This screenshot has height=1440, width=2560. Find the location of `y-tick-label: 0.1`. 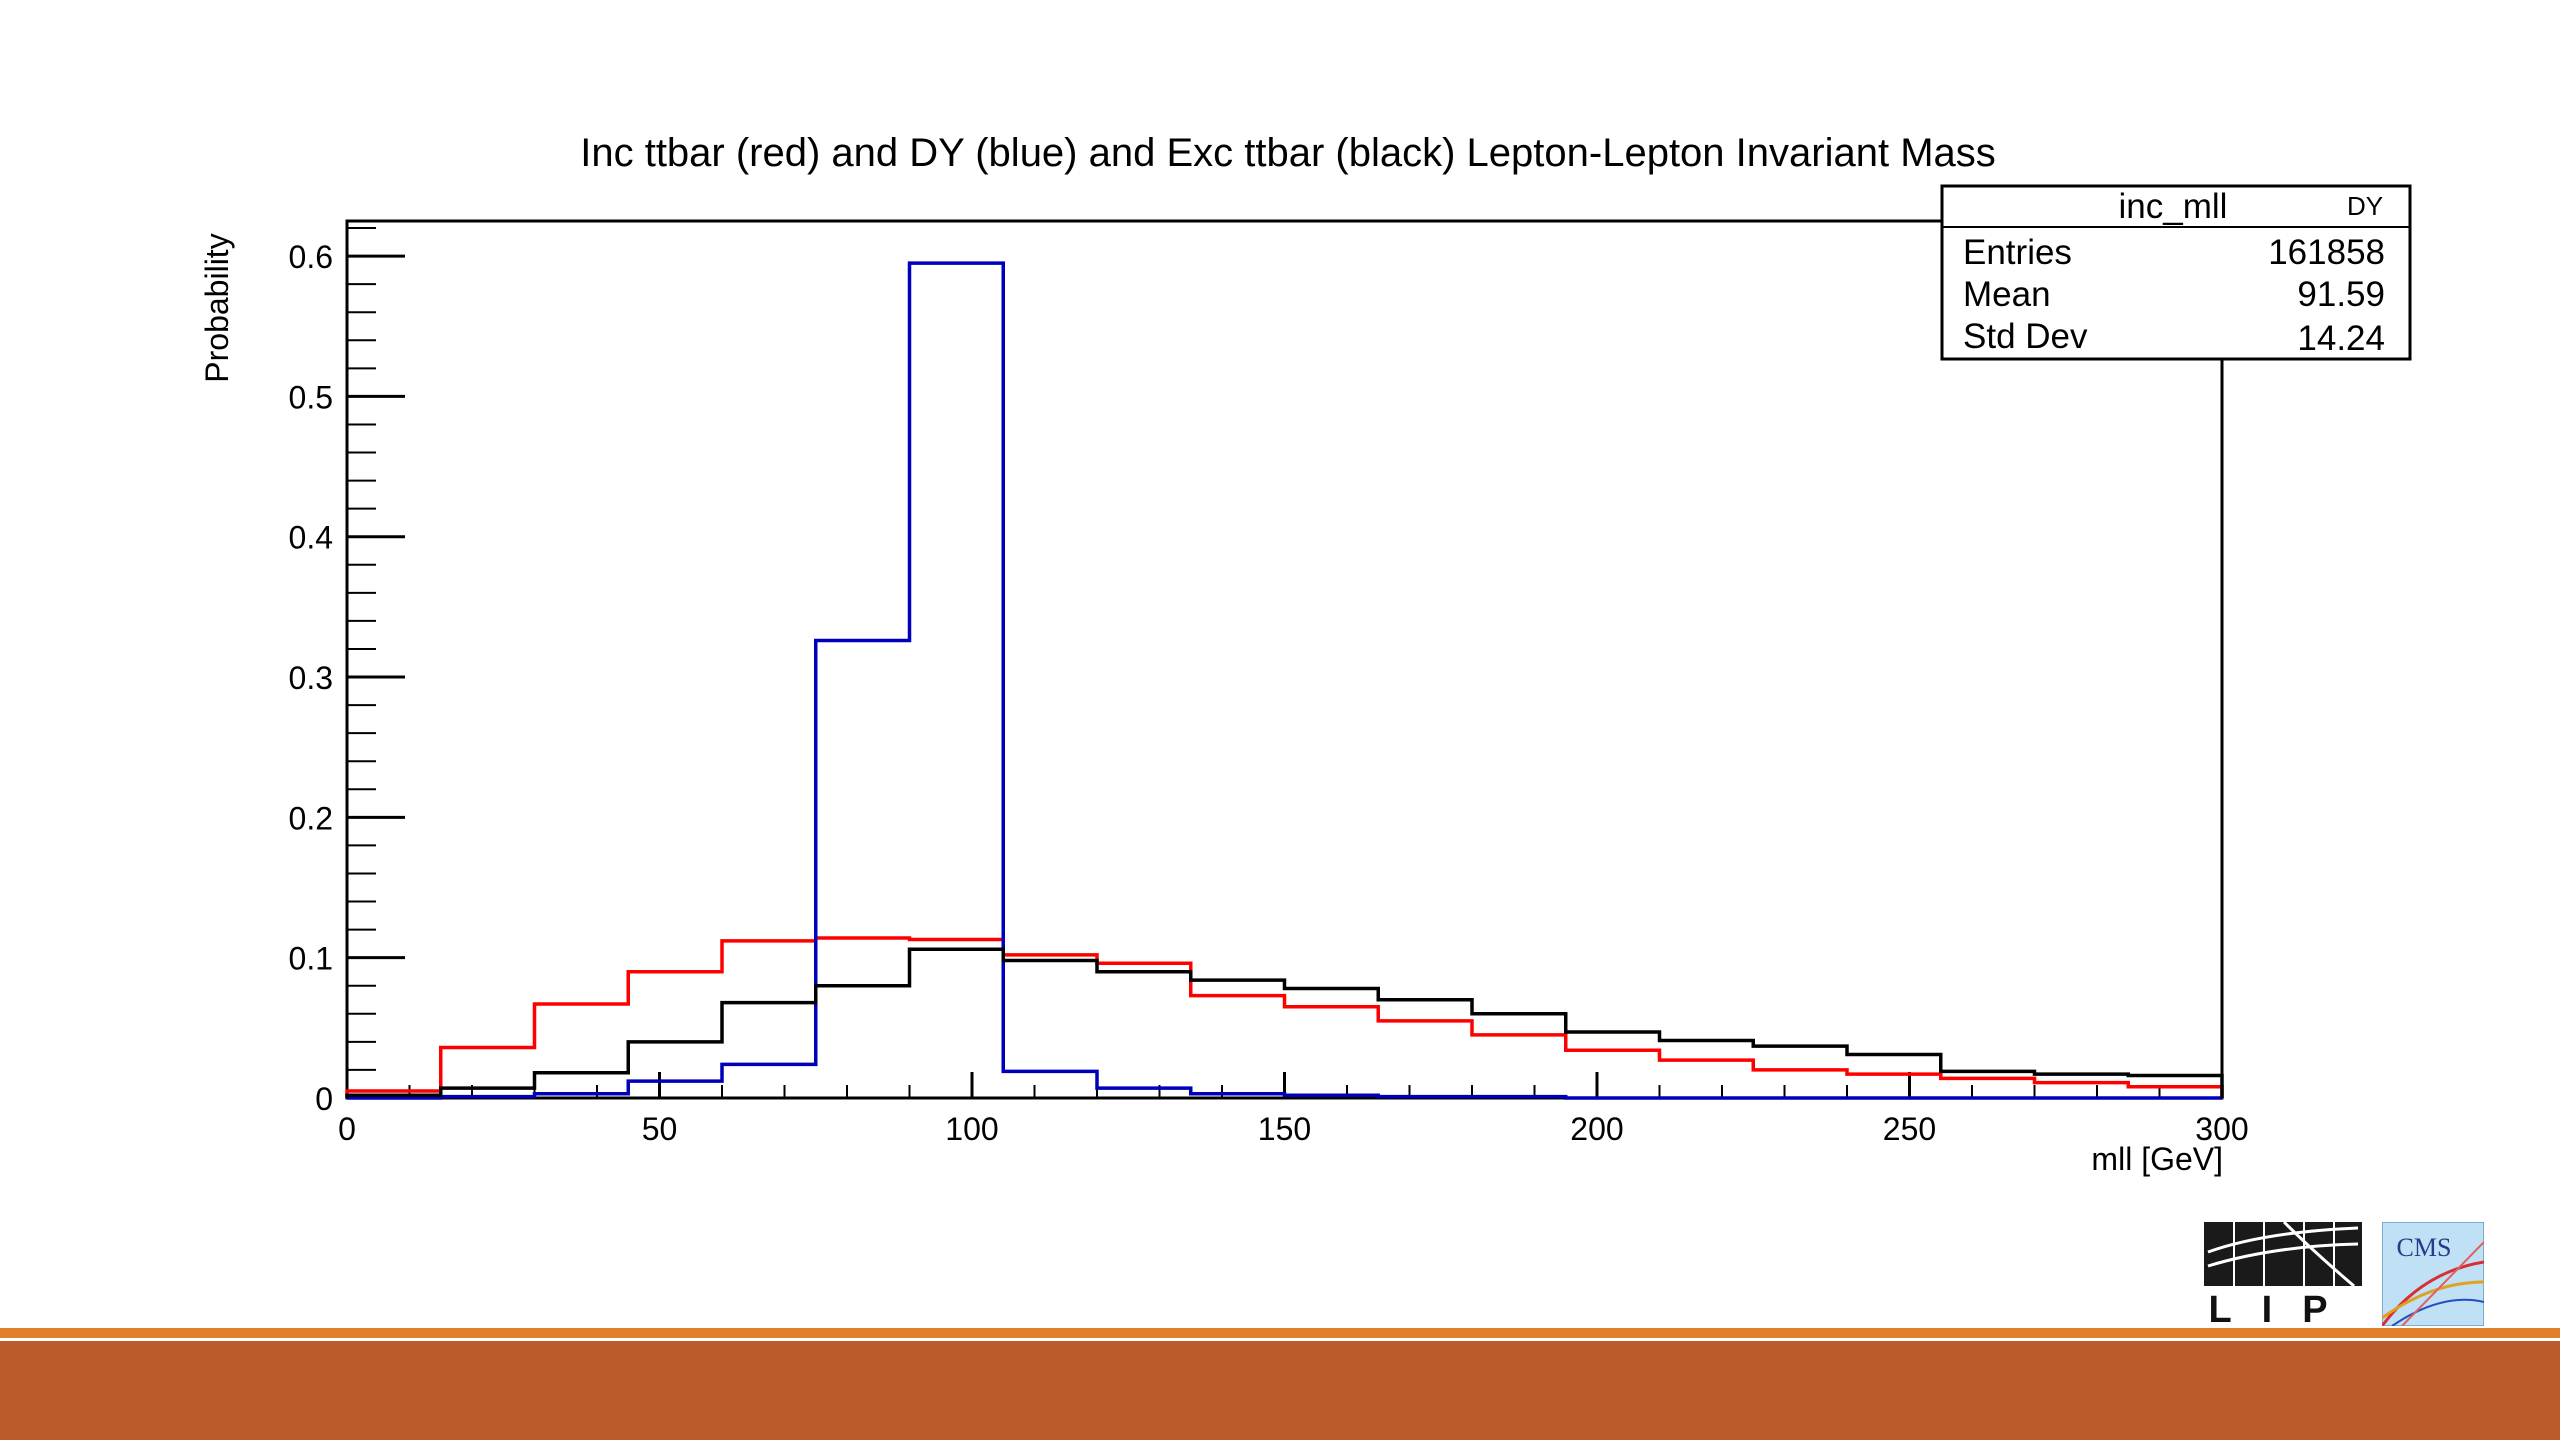

y-tick-label: 0.1 is located at coordinates (311, 959).